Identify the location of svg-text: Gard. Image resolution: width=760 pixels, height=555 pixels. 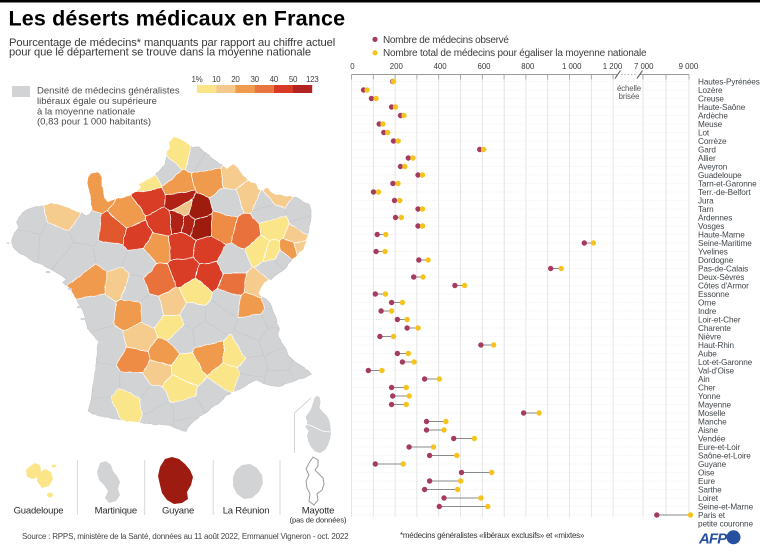
(707, 150).